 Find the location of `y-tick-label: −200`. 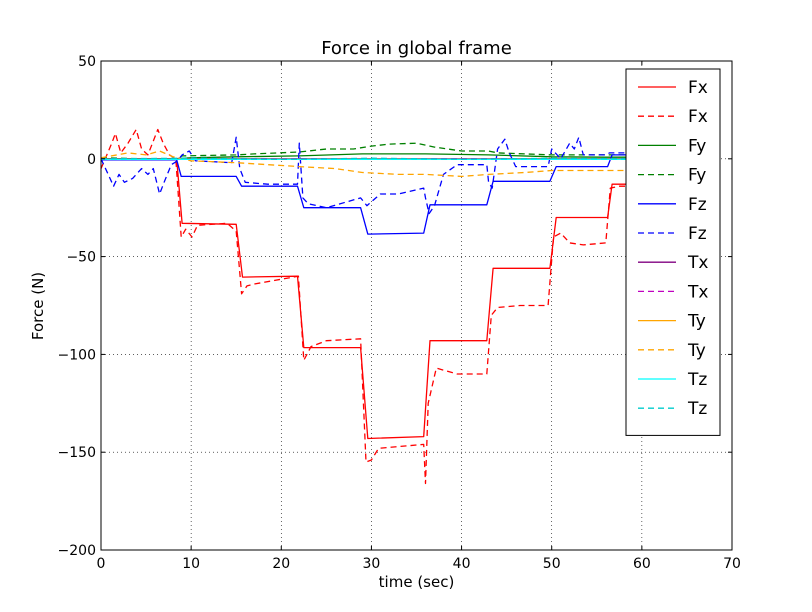

y-tick-label: −200 is located at coordinates (77, 551).